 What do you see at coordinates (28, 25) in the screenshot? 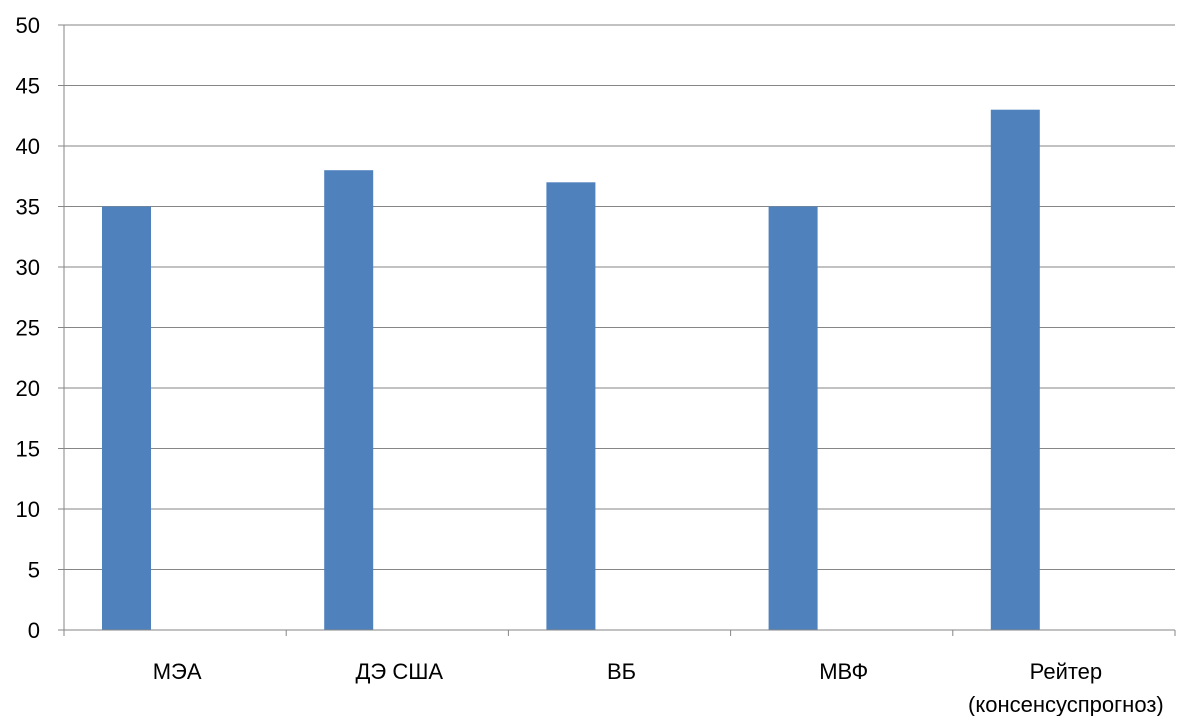
I see `y-tick-label: 50` at bounding box center [28, 25].